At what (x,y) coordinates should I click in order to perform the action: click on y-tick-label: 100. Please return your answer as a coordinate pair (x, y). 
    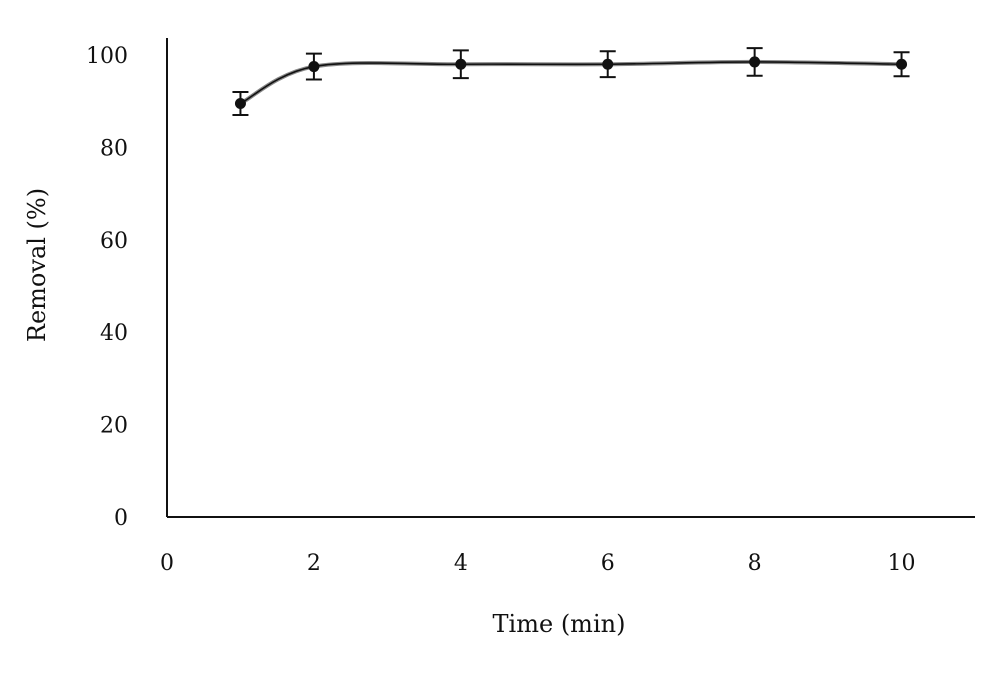
    Looking at the image, I should click on (107, 56).